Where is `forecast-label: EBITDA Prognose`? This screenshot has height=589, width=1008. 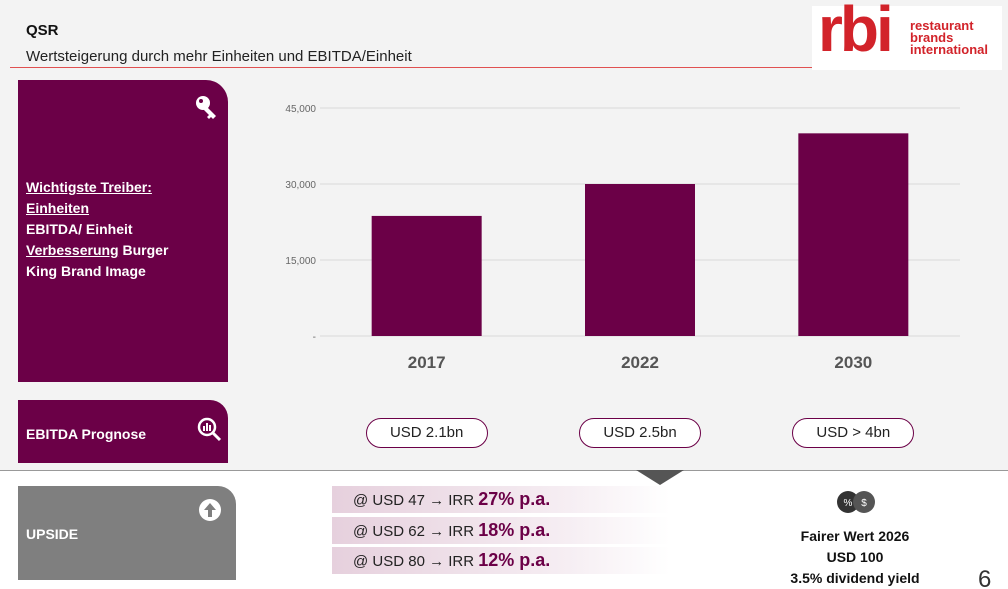 forecast-label: EBITDA Prognose is located at coordinates (86, 434).